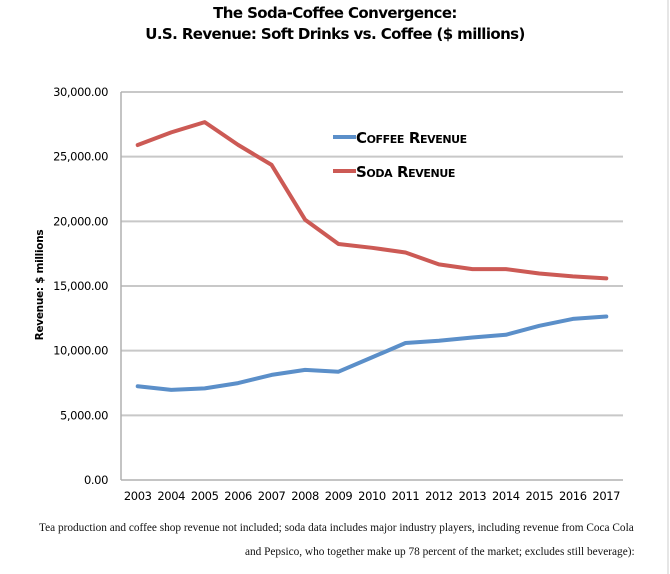 The height and width of the screenshot is (574, 670). Describe the element at coordinates (80, 221) in the screenshot. I see `y-tick-label: 20,000.00` at that location.